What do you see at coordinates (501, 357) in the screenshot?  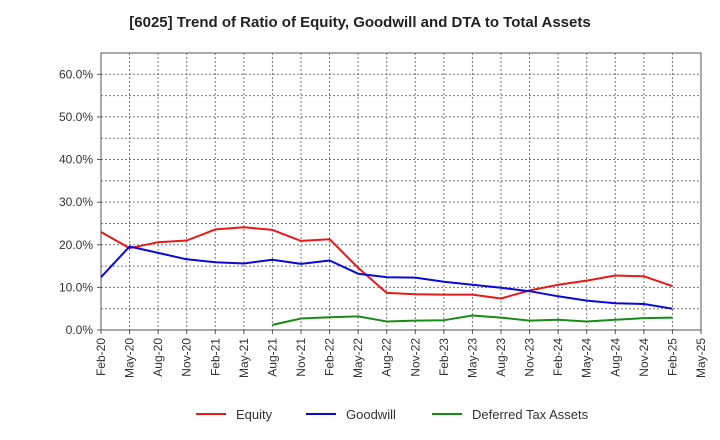 I see `x-tick-label: Aug-23` at bounding box center [501, 357].